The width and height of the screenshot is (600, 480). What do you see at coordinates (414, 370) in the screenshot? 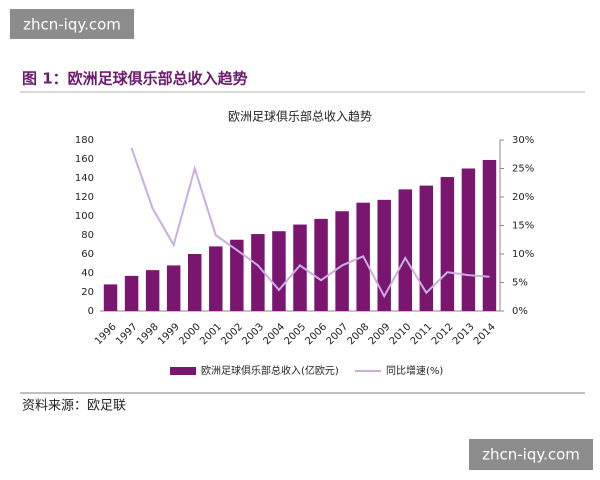
I see `legend-label: 同比增速(%)` at bounding box center [414, 370].